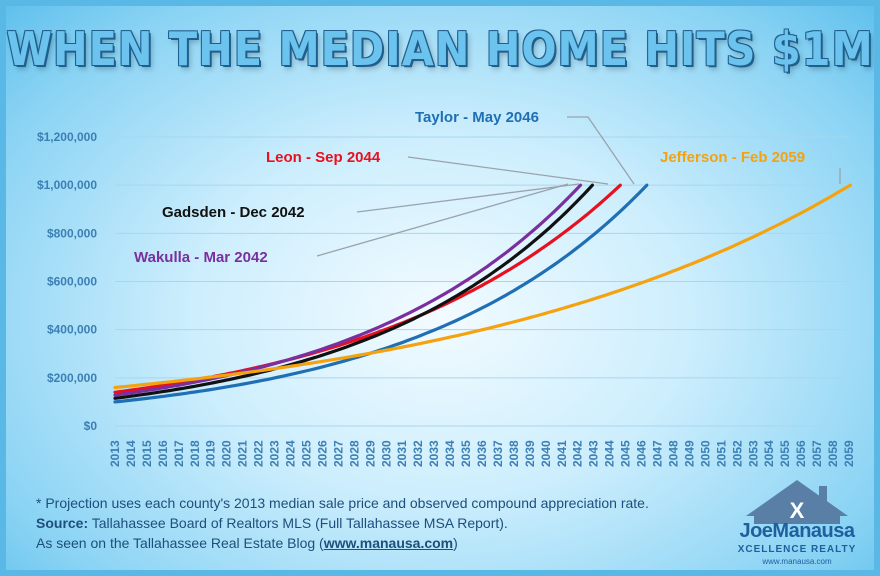 This screenshot has height=576, width=880. What do you see at coordinates (211, 453) in the screenshot?
I see `x-tick-label: 2019` at bounding box center [211, 453].